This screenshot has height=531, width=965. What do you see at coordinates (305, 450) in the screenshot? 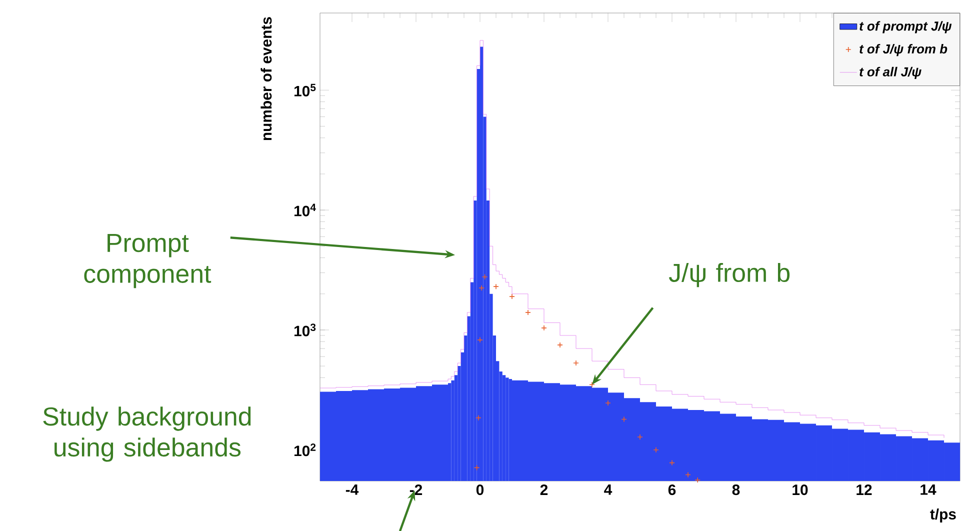
I see `y-tick-label: 10$^{2}$` at bounding box center [305, 450].